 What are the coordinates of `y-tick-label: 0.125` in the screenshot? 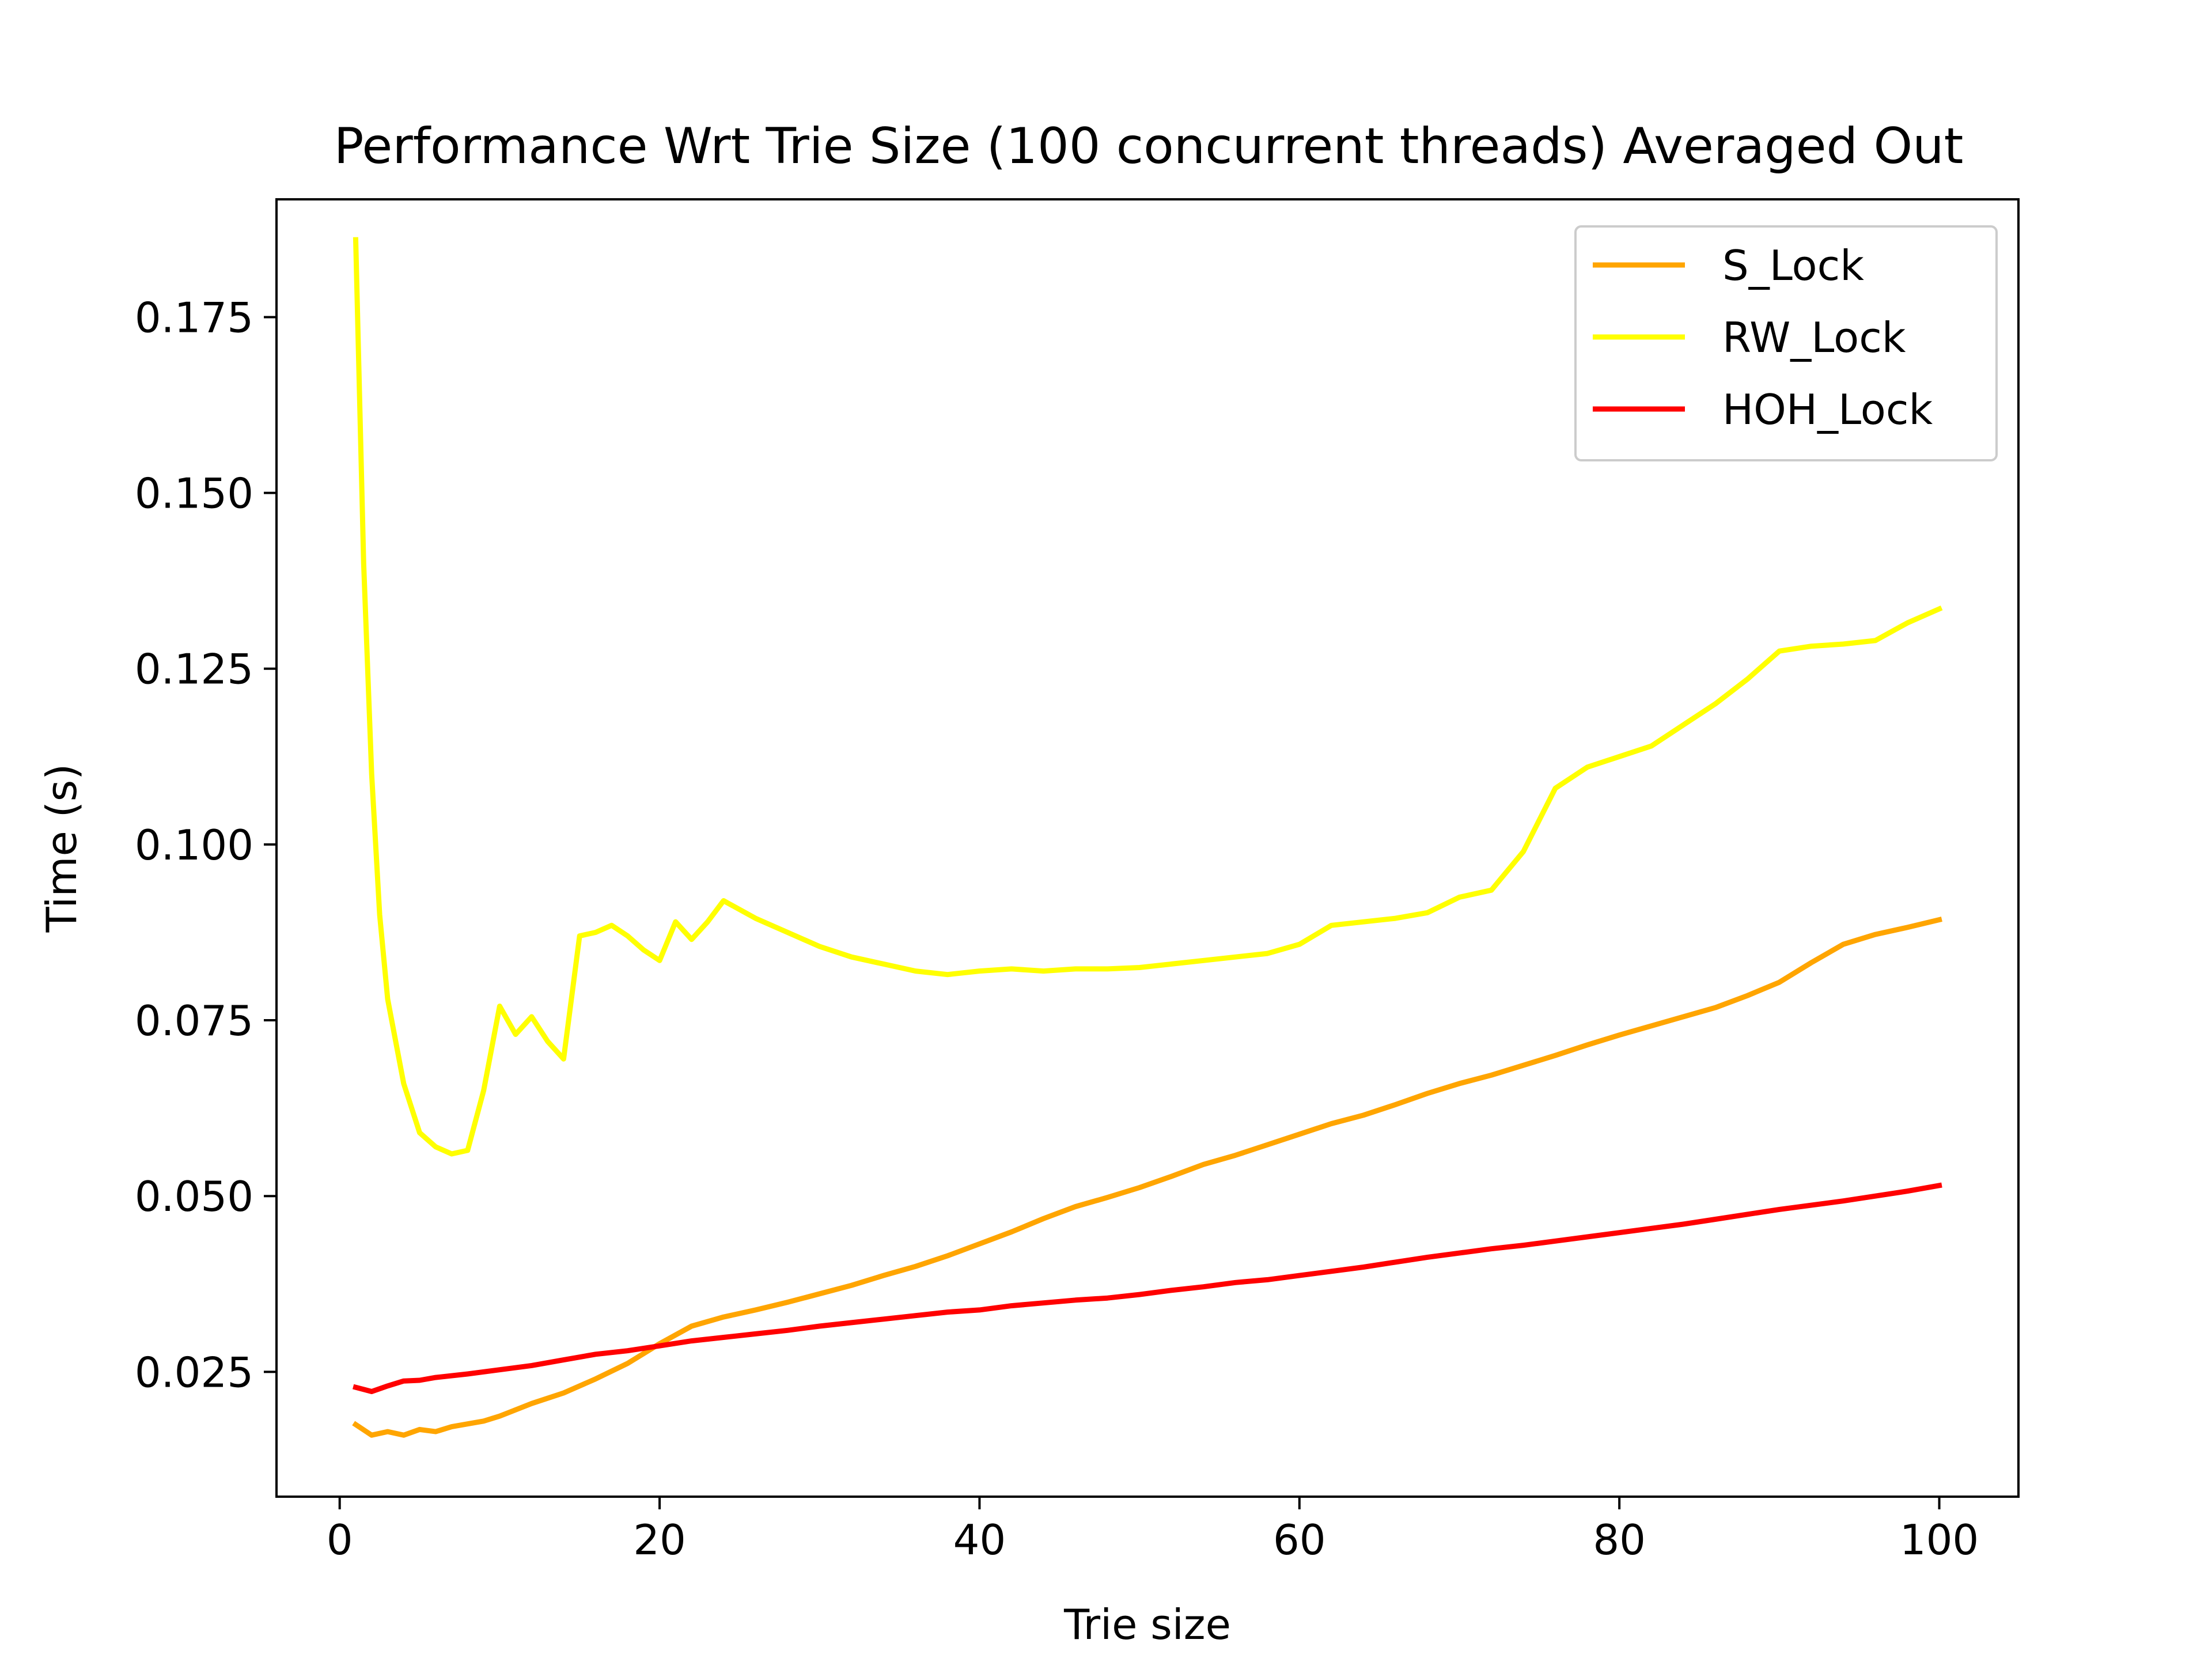 It's located at (194, 669).